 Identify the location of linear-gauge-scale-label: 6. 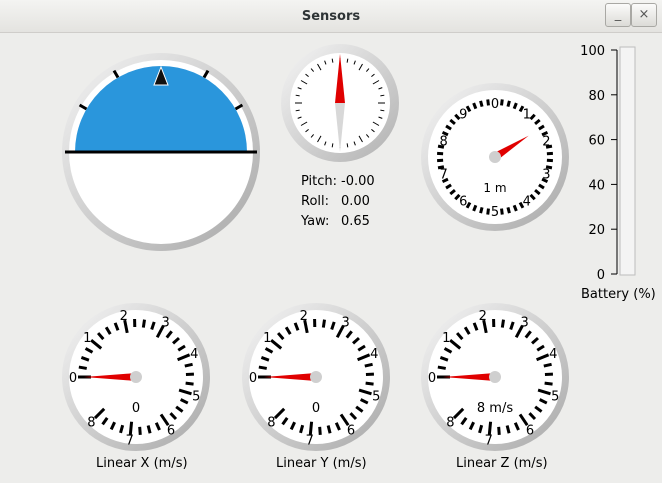
(351, 430).